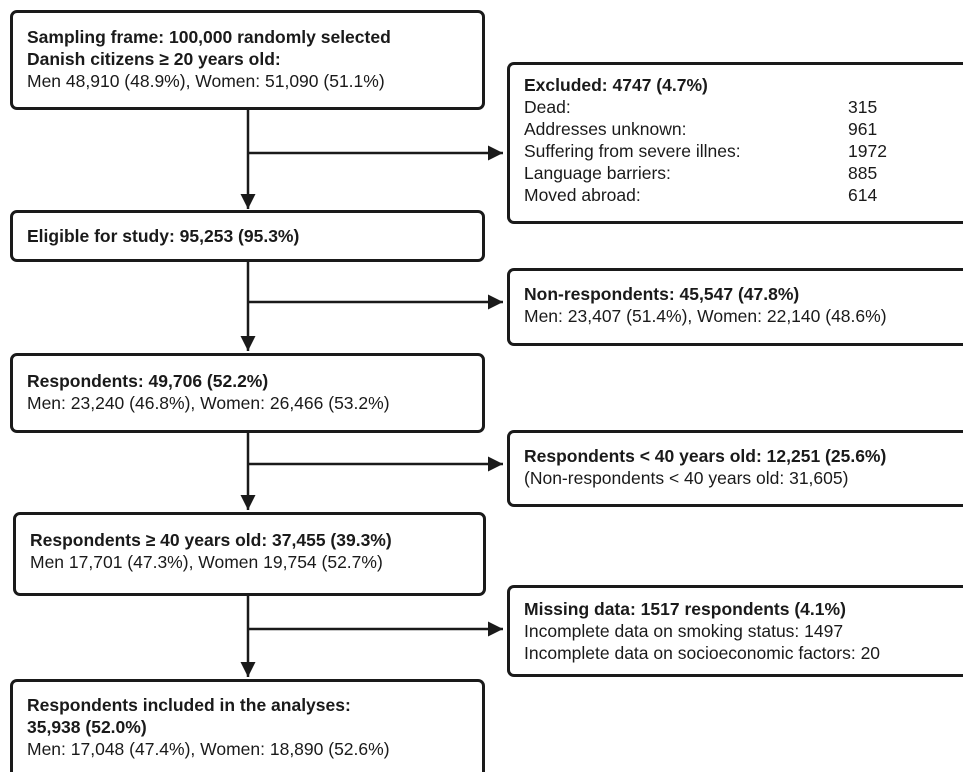  Describe the element at coordinates (189, 705) in the screenshot. I see `included-title-1: Respondents included in the analyses:` at that location.